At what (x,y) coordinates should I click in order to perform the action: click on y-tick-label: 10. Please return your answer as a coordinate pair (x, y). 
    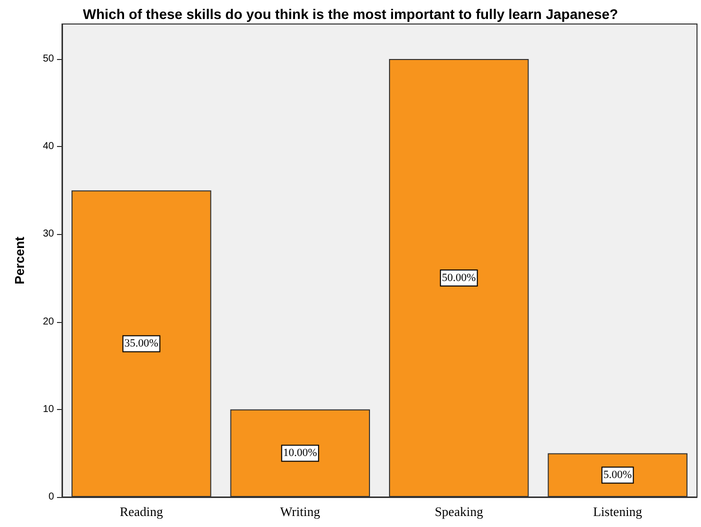
    Looking at the image, I should click on (48, 409).